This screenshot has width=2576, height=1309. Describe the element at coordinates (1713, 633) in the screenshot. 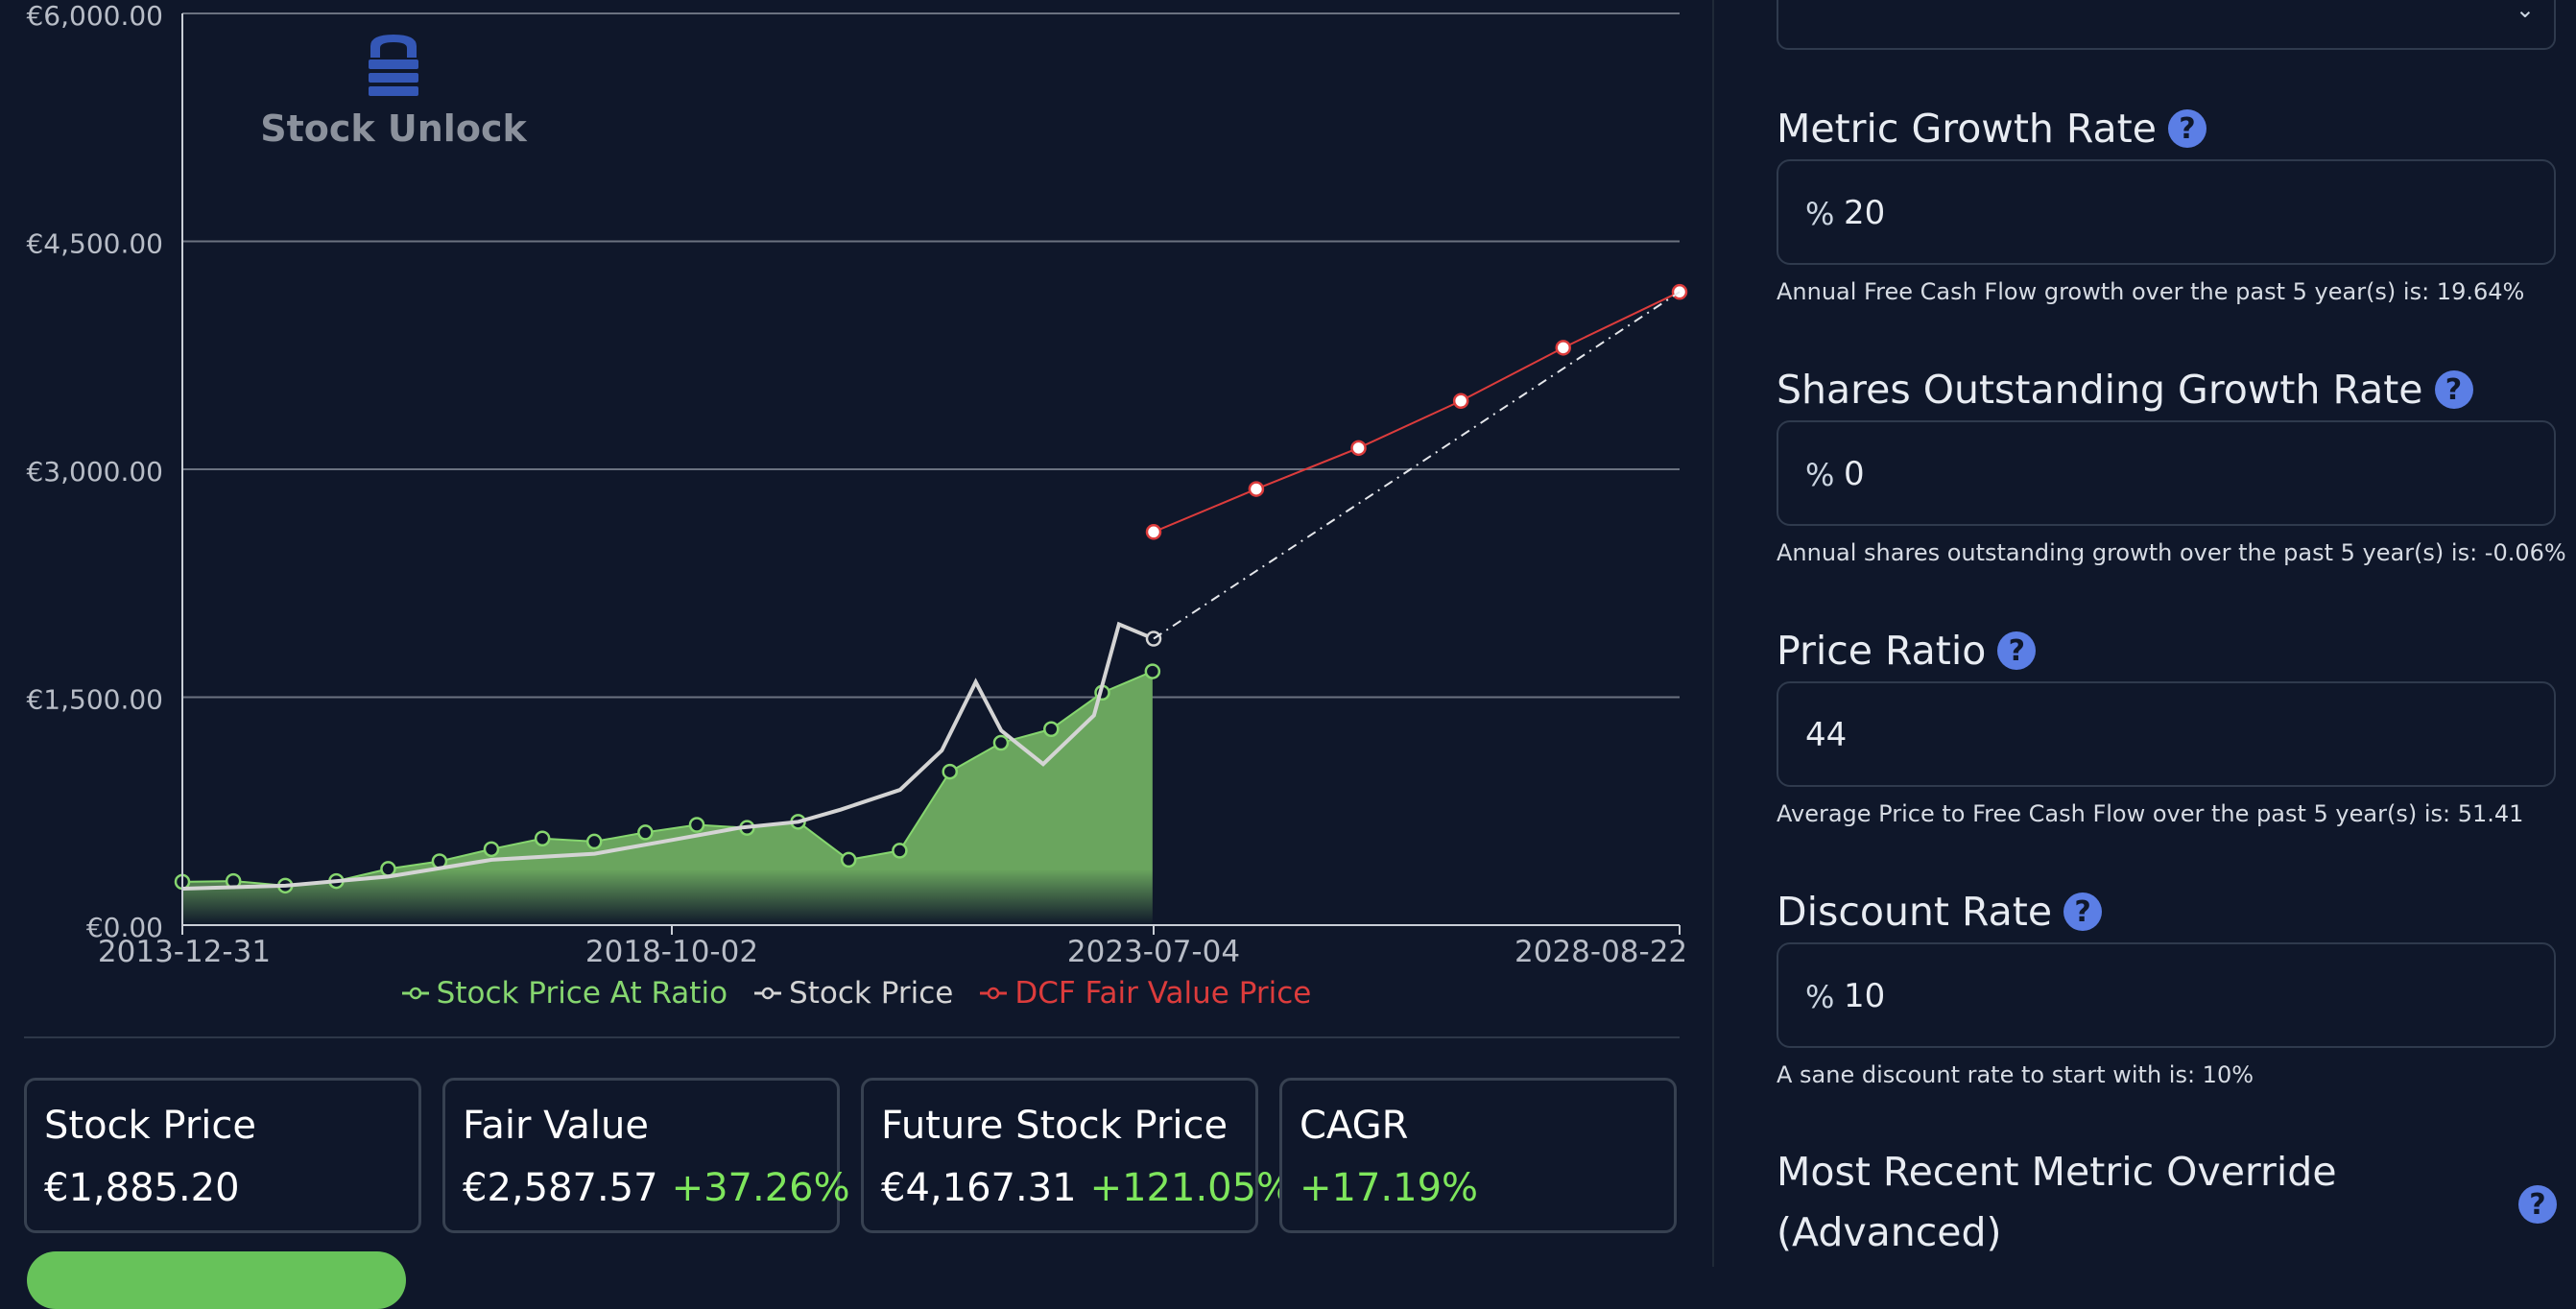

I see `panel-separator` at that location.